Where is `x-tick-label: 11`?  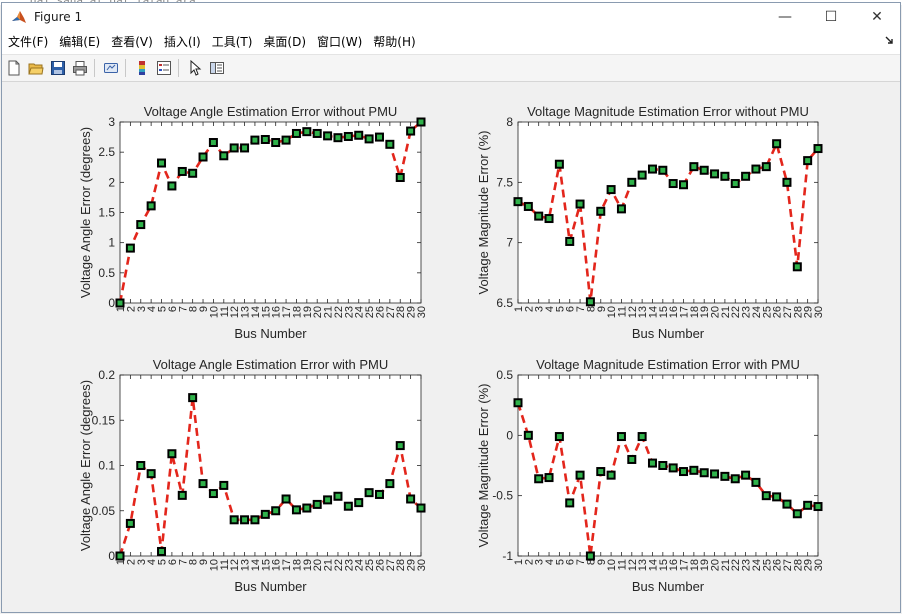 x-tick-label: 11 is located at coordinates (225, 564).